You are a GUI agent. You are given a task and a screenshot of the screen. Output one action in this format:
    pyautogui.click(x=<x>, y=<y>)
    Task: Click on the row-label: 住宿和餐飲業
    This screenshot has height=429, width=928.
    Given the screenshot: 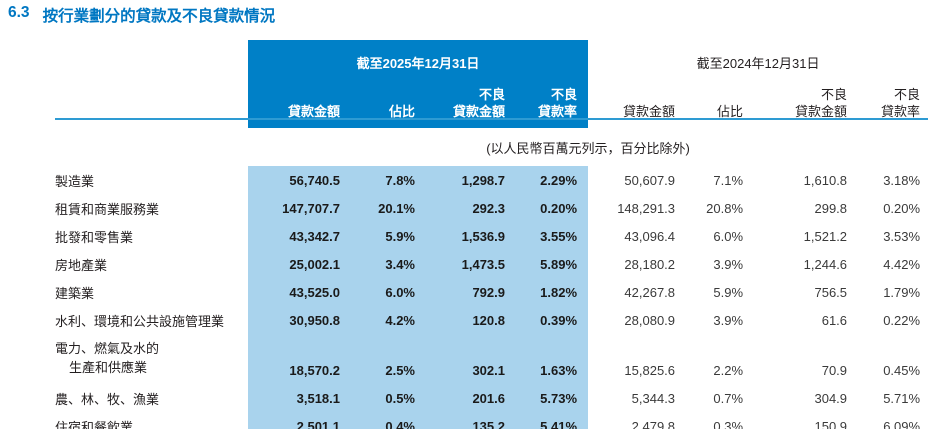 What is the action you would take?
    pyautogui.click(x=94, y=424)
    